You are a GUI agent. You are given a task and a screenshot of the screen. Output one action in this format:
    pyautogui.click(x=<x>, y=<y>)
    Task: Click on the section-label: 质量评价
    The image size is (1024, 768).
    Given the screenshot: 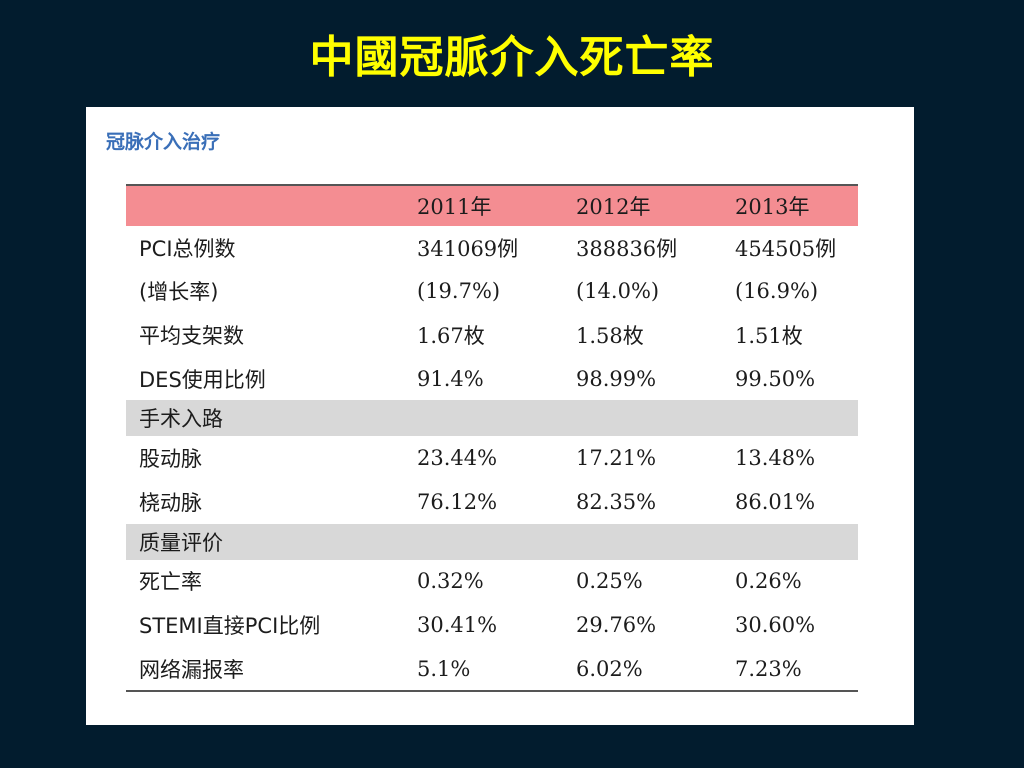 What is the action you would take?
    pyautogui.click(x=270, y=541)
    